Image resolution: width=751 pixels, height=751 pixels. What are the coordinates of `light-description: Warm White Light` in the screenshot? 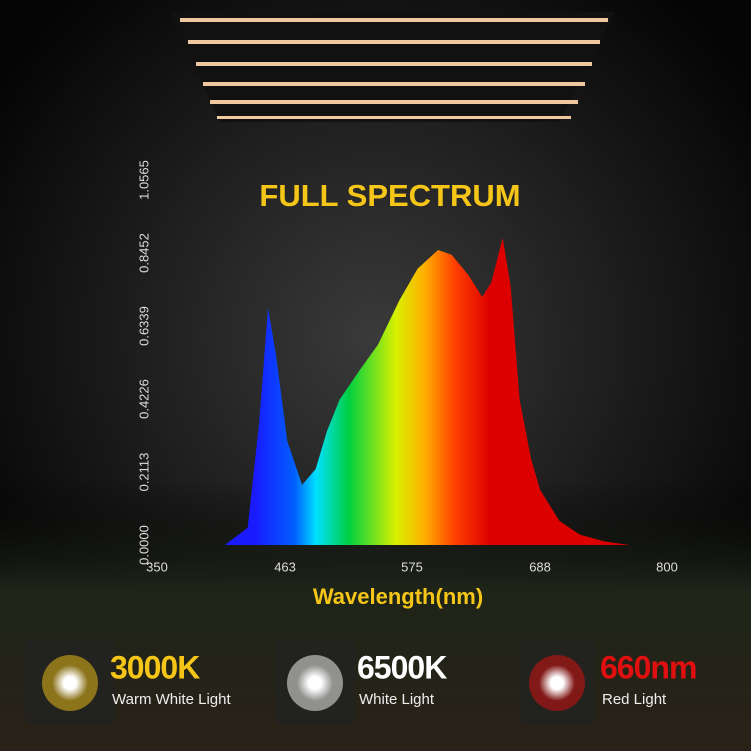 It's located at (171, 699).